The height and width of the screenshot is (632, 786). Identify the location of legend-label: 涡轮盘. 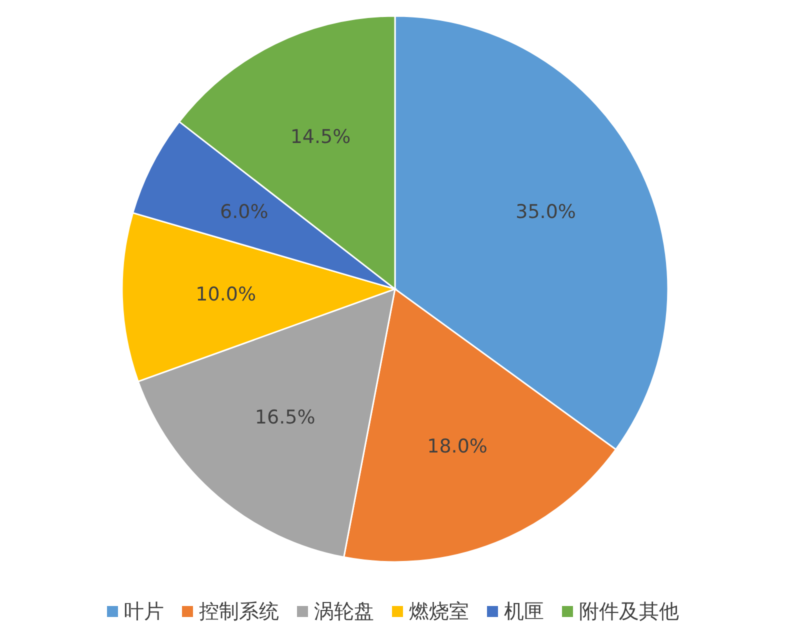
(344, 611).